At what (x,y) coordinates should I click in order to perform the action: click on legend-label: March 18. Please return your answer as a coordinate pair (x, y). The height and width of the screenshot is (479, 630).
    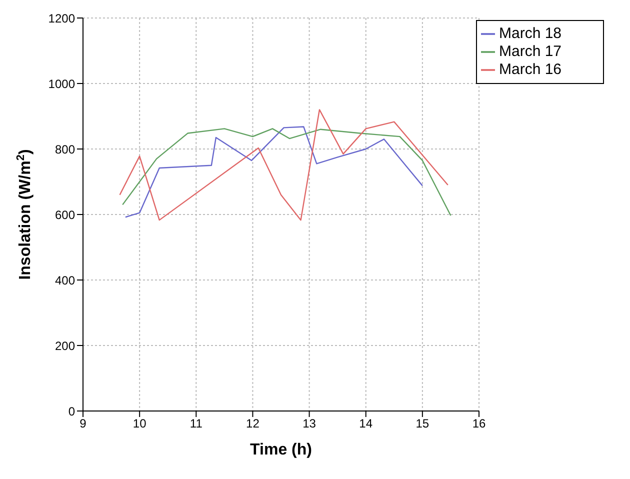
    Looking at the image, I should click on (530, 33).